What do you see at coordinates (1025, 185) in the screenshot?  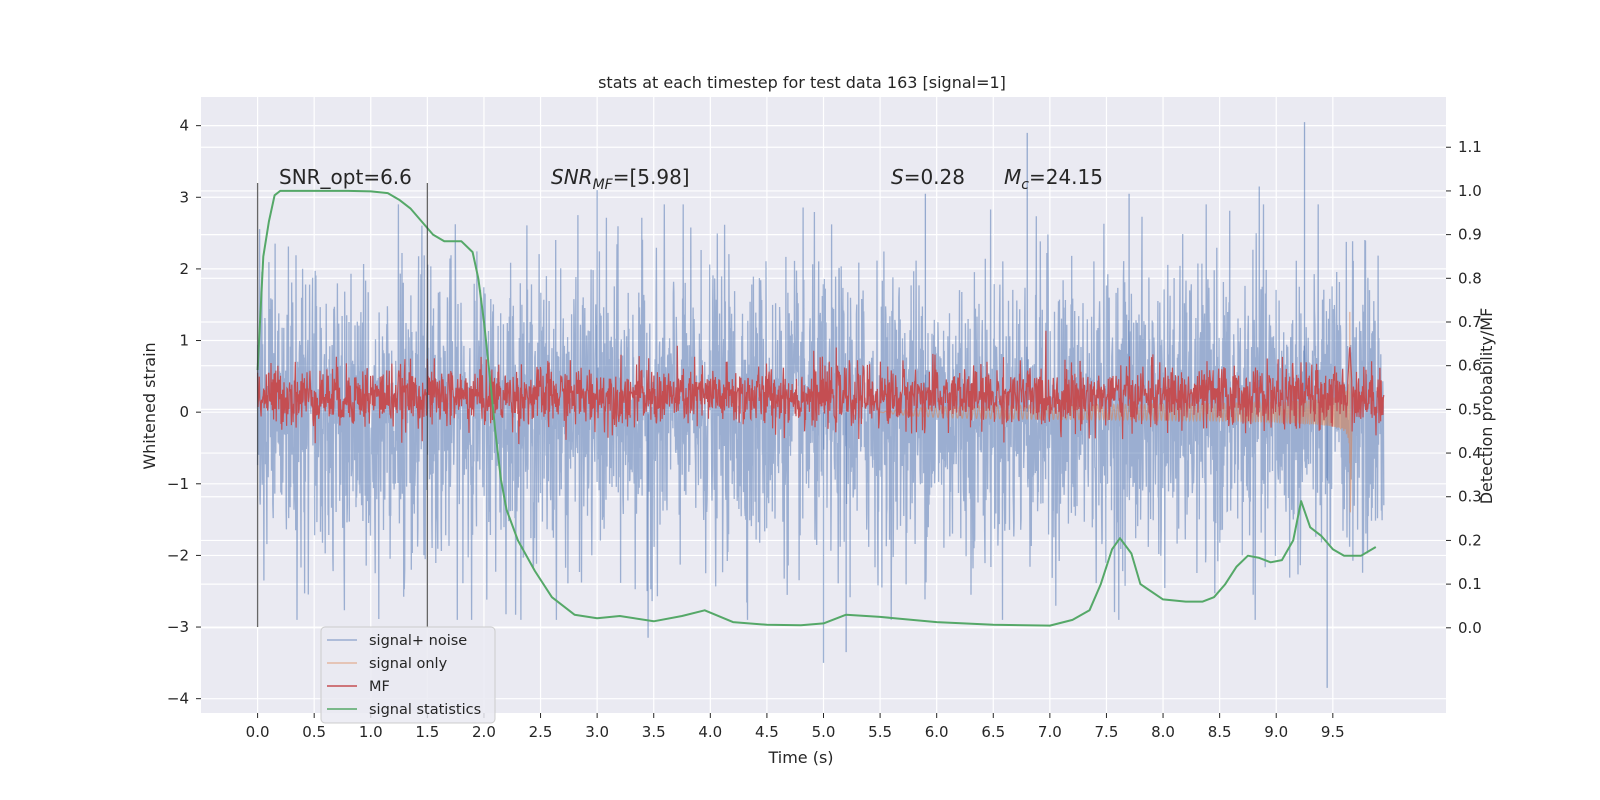 I see `mc-subscript: c` at bounding box center [1025, 185].